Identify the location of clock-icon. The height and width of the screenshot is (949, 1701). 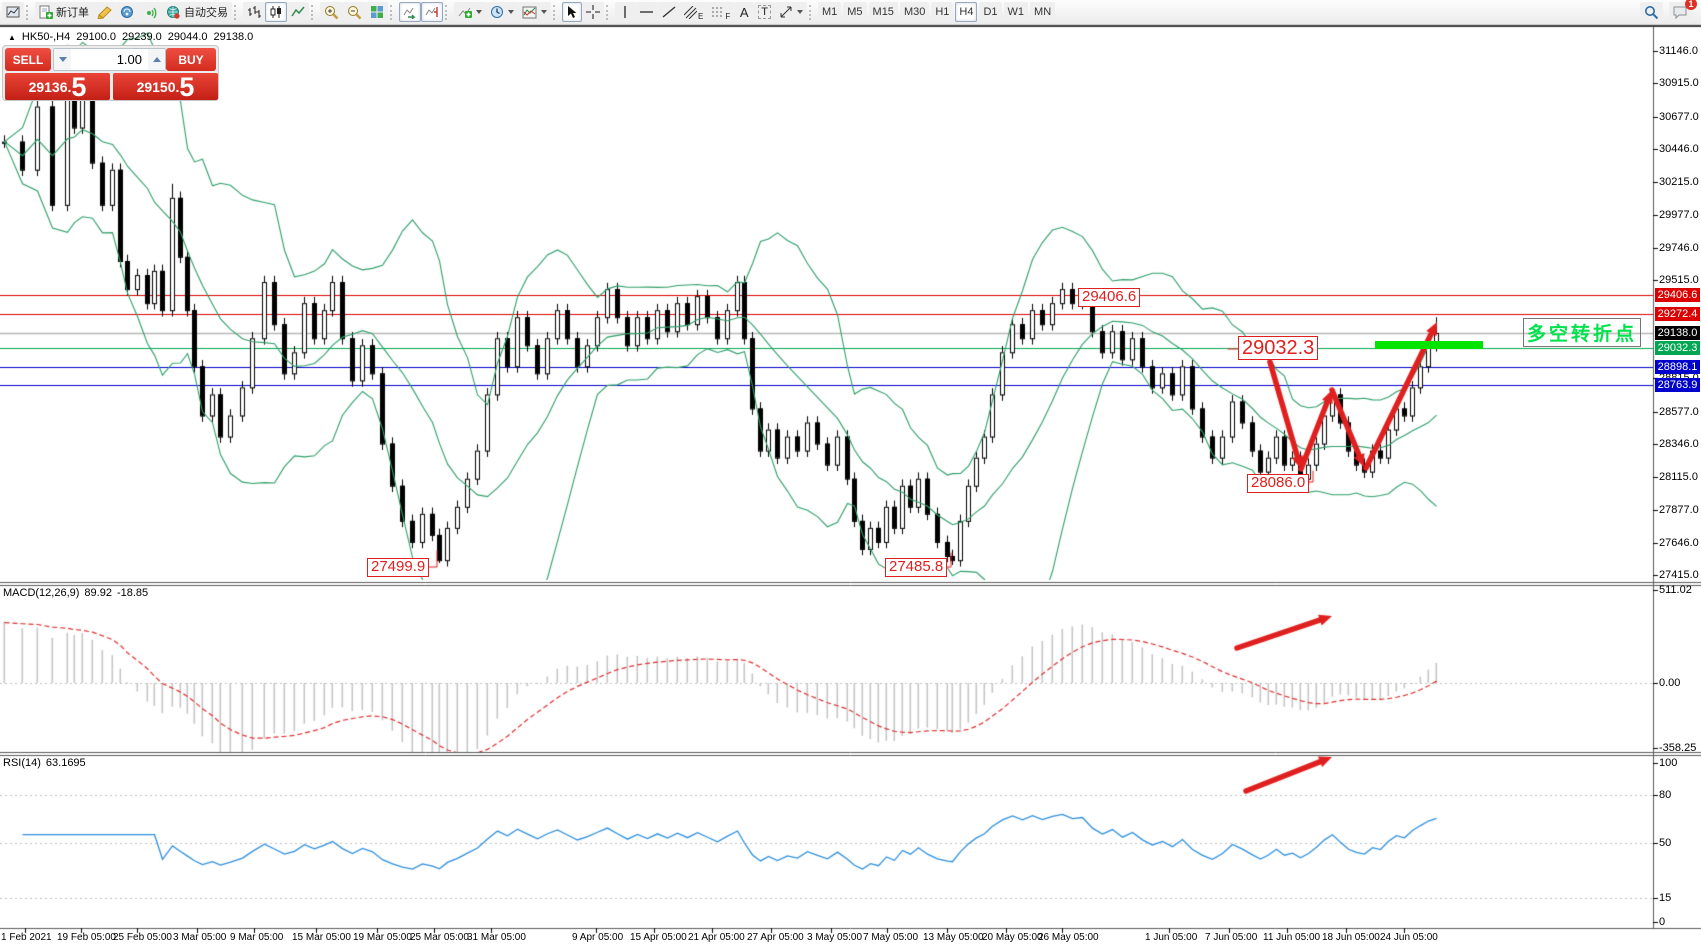
(497, 12).